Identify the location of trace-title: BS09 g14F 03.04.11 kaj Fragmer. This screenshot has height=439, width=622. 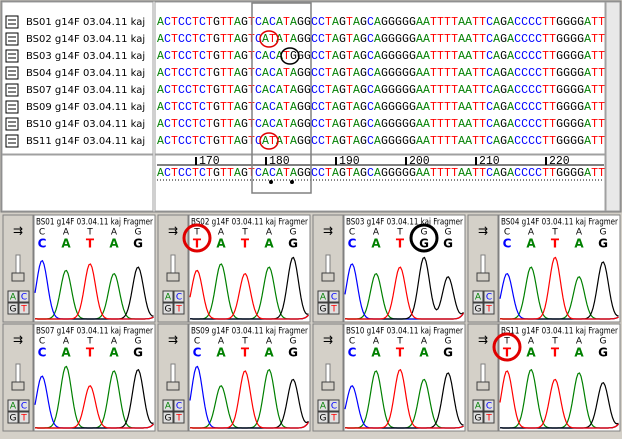
(249, 332).